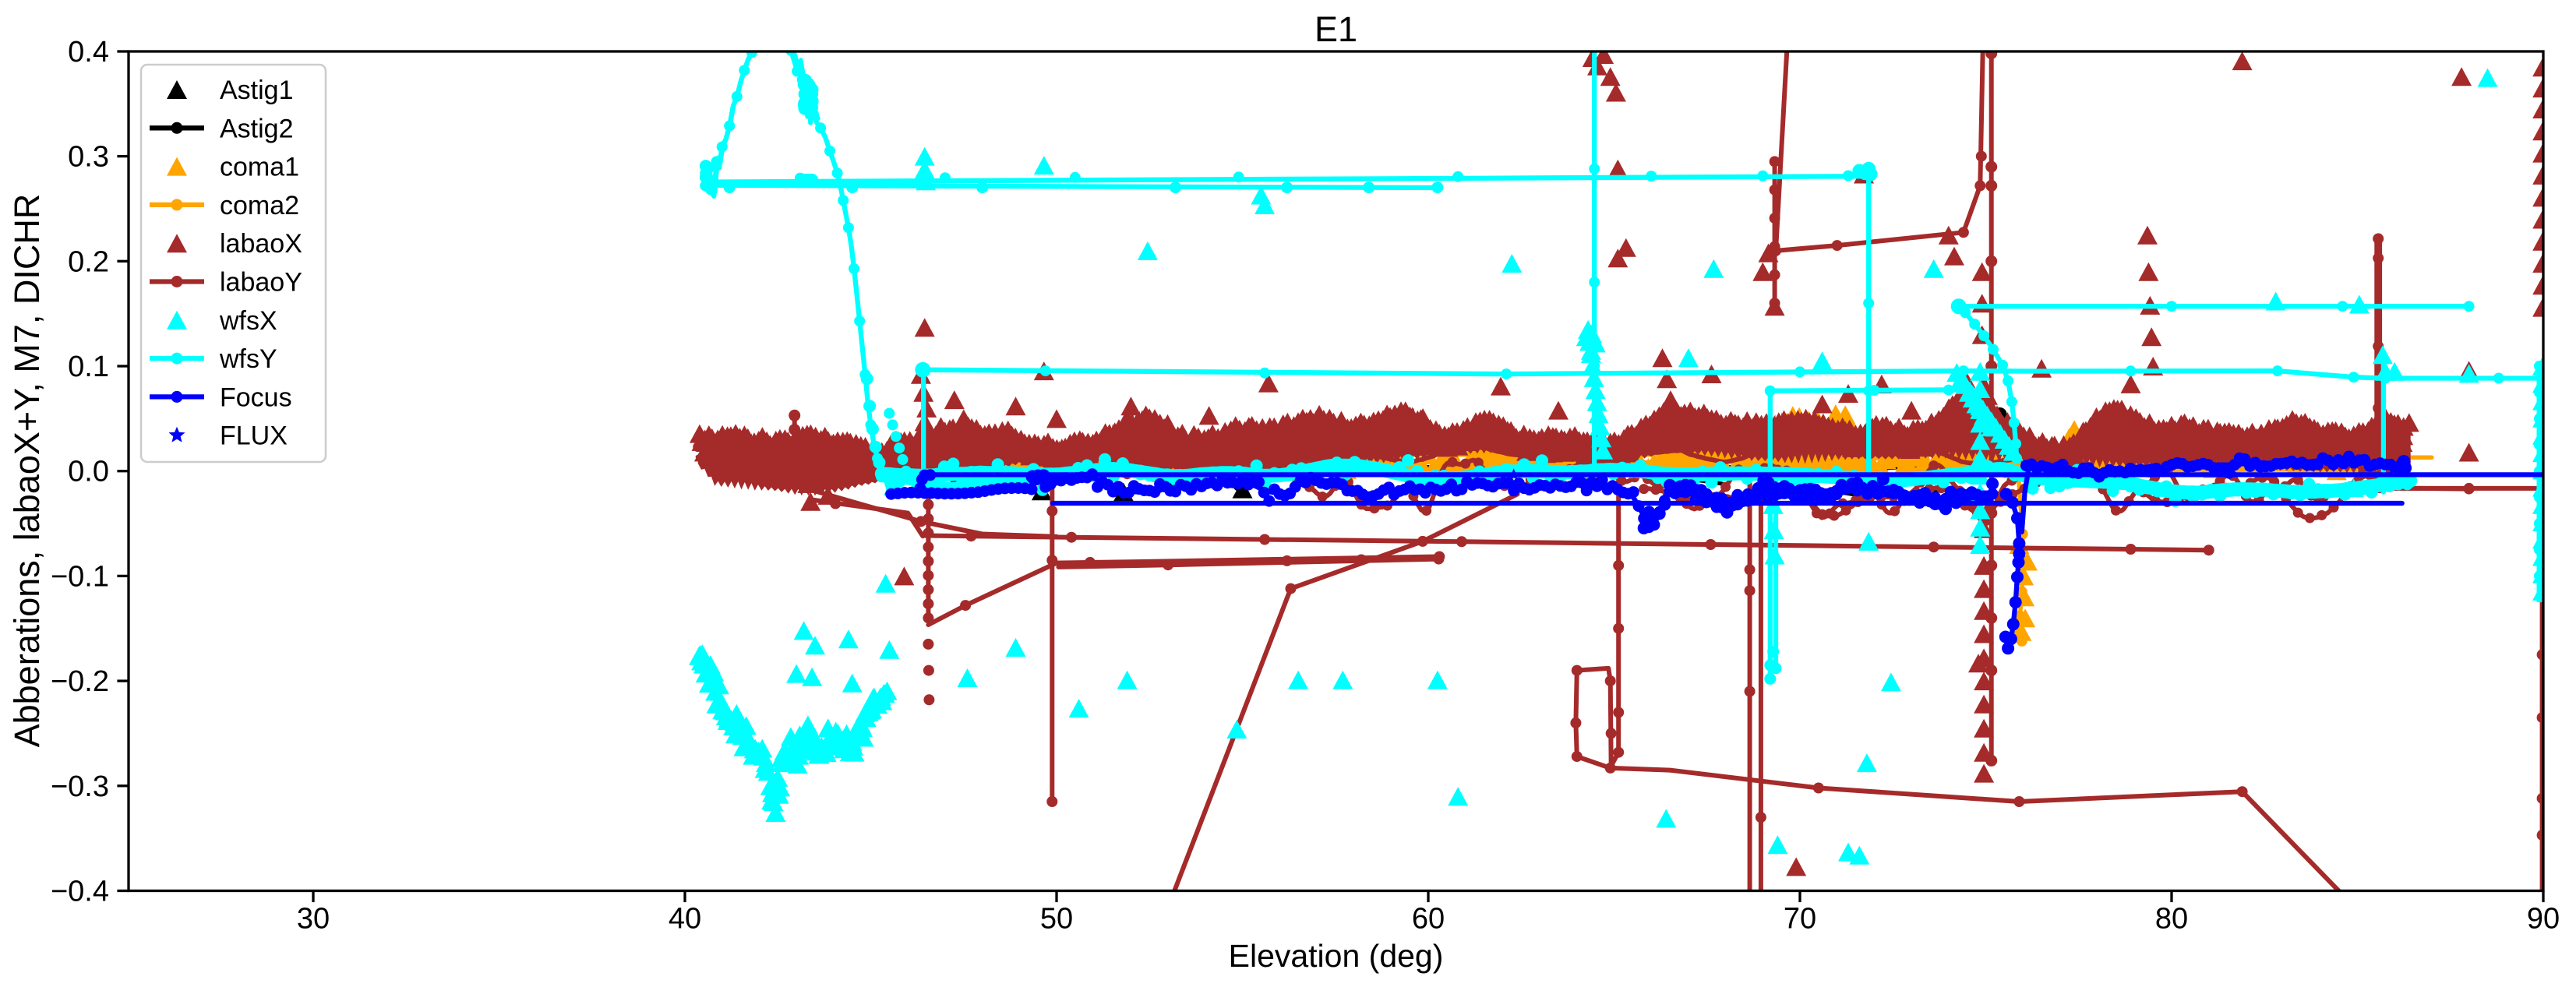 This screenshot has width=2576, height=987. I want to click on svg-text: 50, so click(1056, 919).